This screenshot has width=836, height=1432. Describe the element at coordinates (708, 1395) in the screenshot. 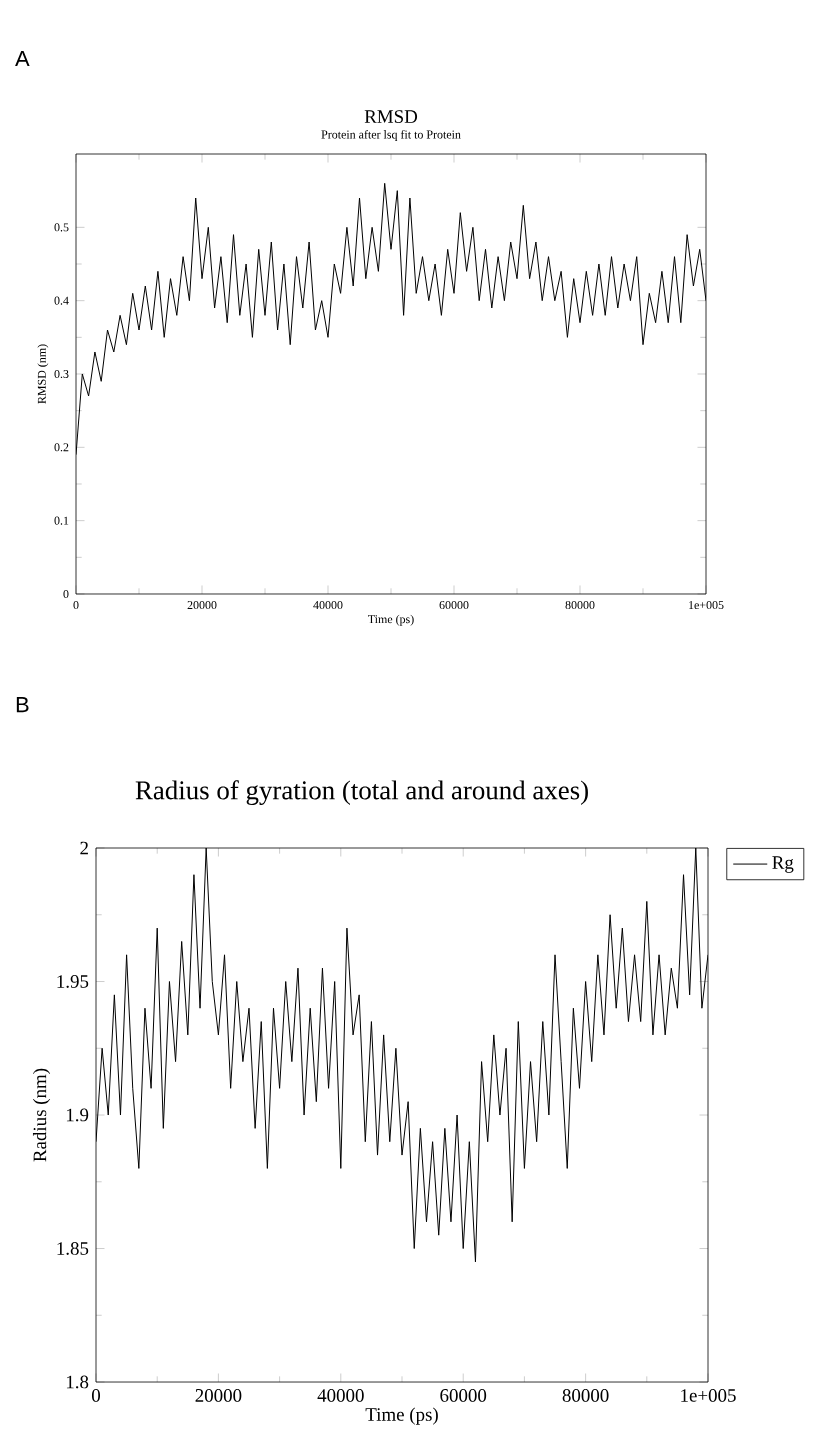

I see `x-tick-label: 1e+005` at that location.